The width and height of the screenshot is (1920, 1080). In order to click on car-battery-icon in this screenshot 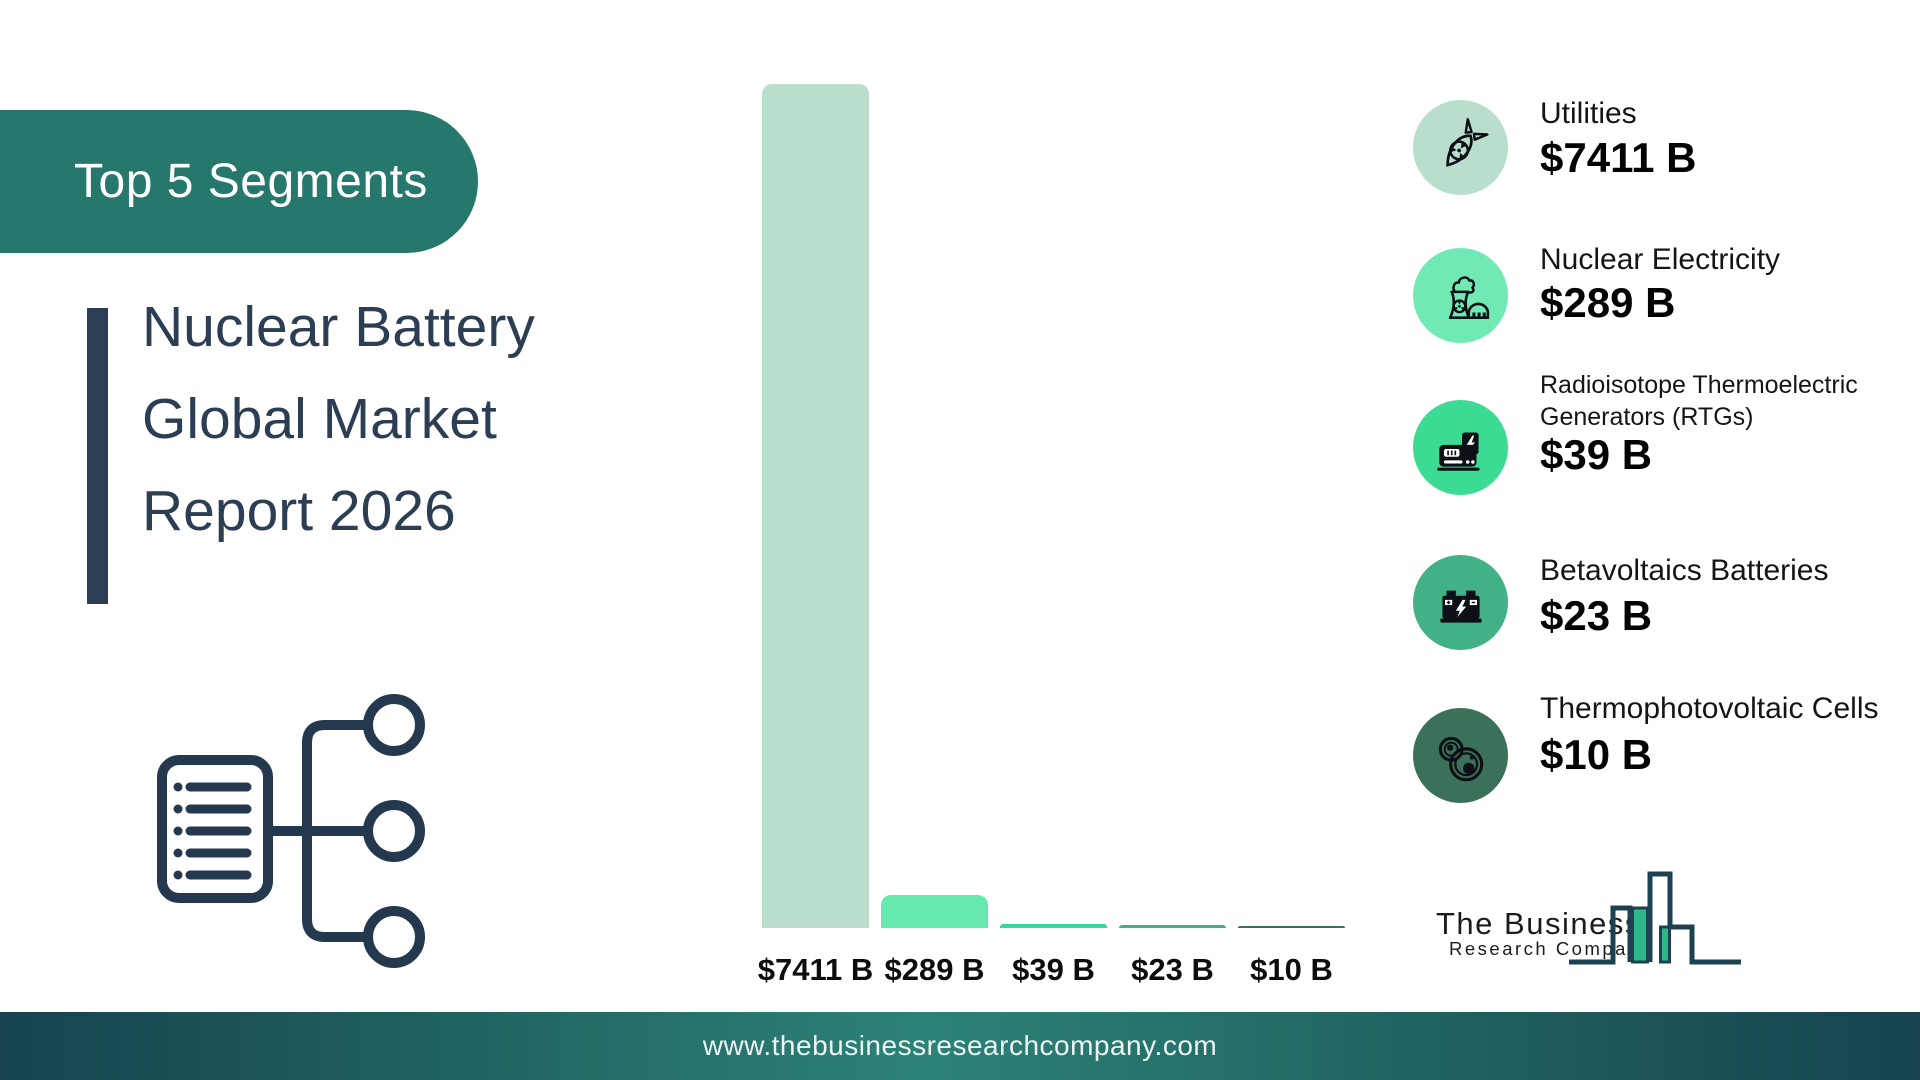, I will do `click(1460, 606)`.